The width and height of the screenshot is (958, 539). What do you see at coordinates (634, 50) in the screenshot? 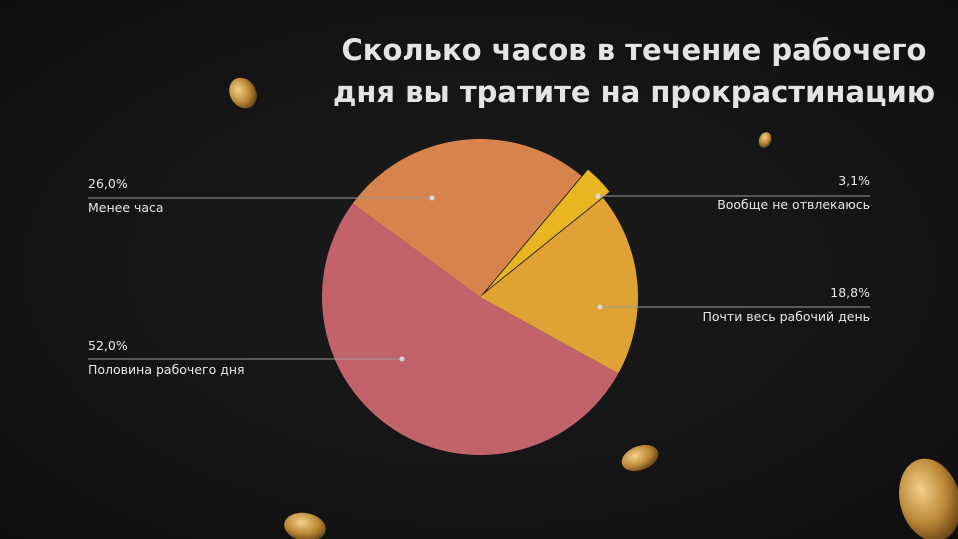
I see `chart-title: Сколько часов в течение рабочего` at bounding box center [634, 50].